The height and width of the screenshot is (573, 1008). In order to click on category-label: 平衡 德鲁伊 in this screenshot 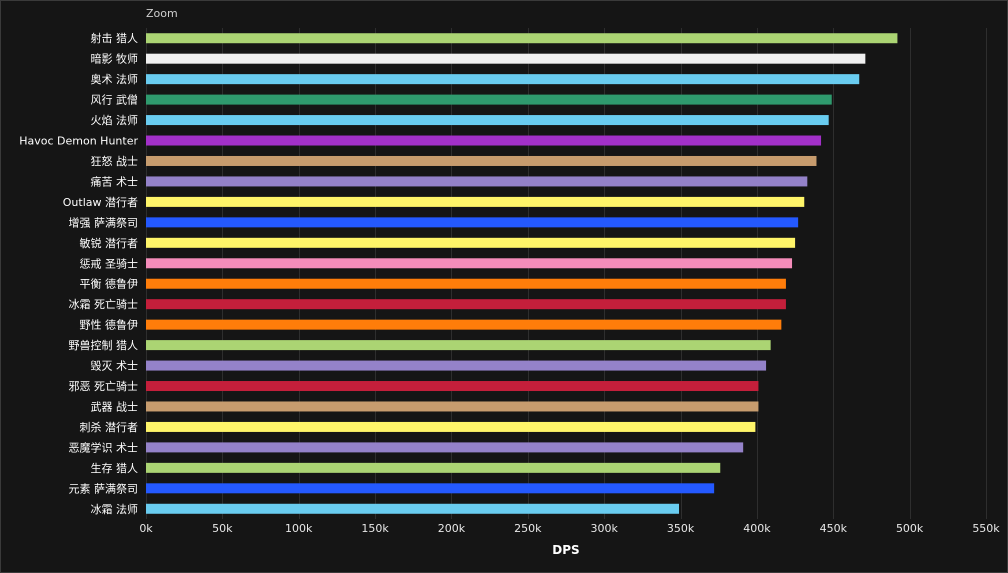, I will do `click(109, 284)`.